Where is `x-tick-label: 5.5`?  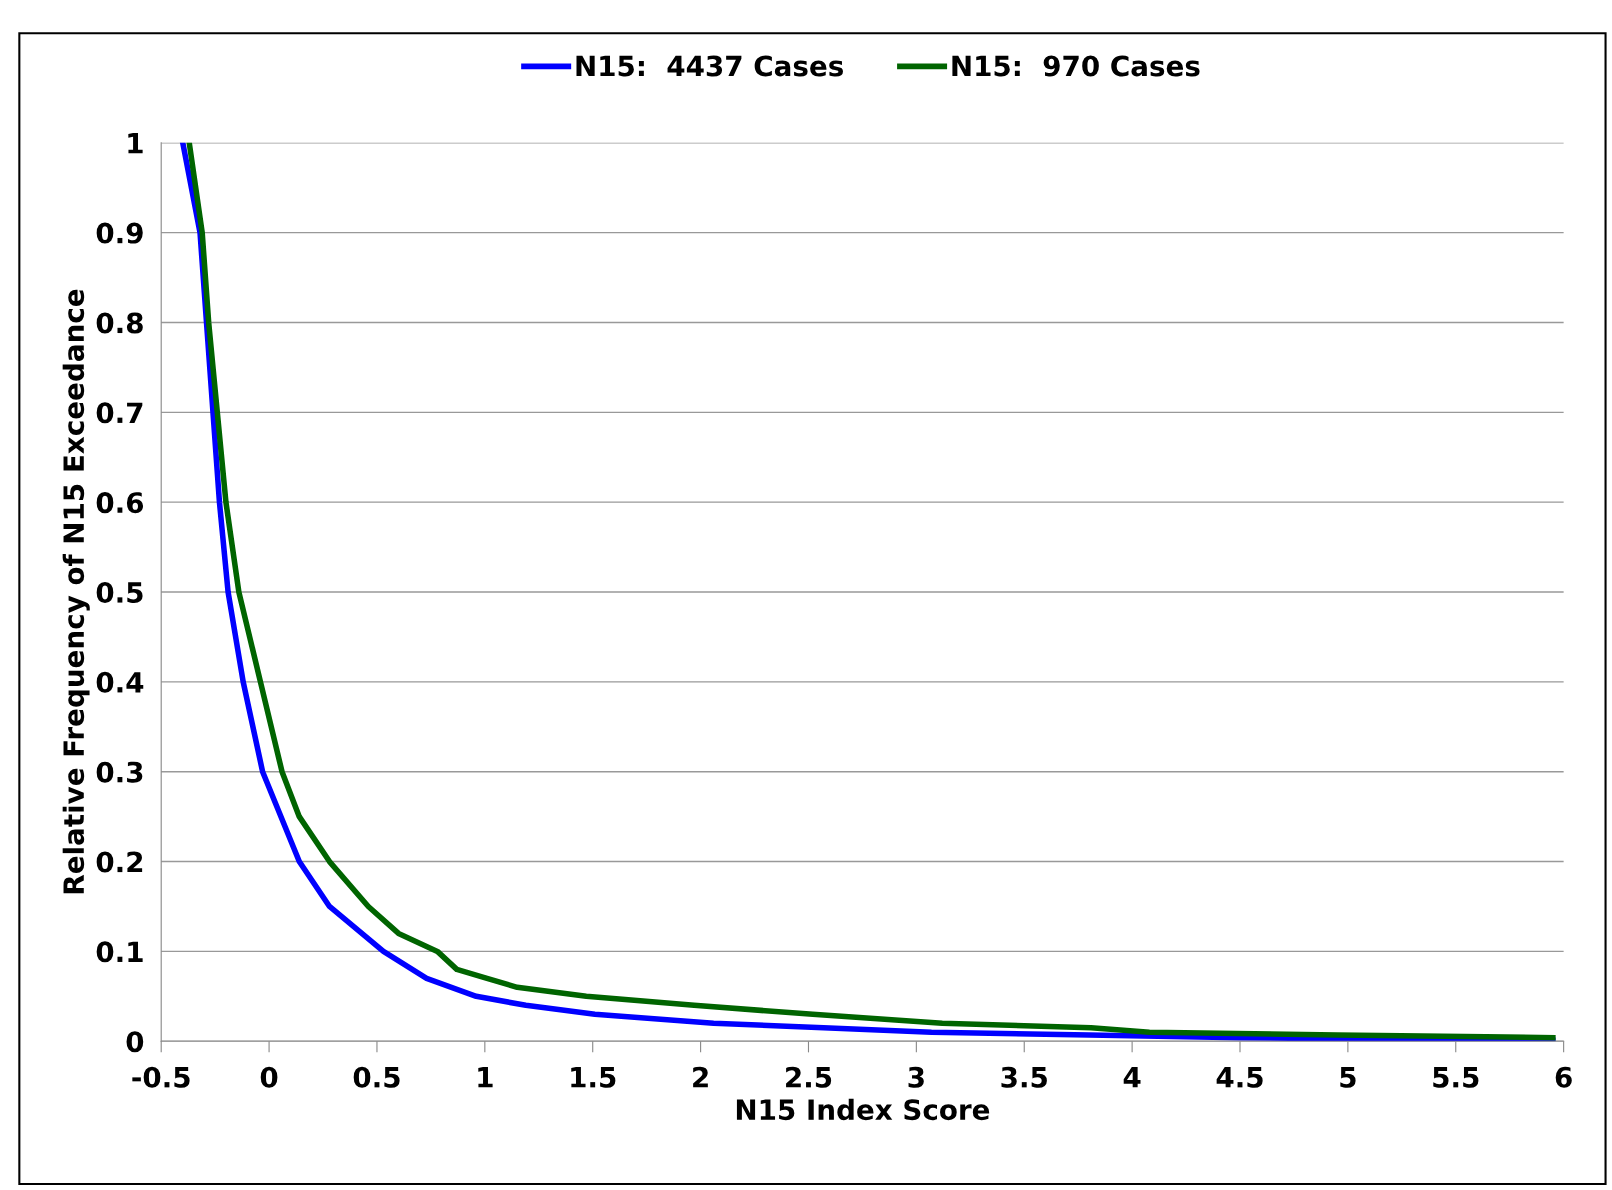 x-tick-label: 5.5 is located at coordinates (1456, 1077).